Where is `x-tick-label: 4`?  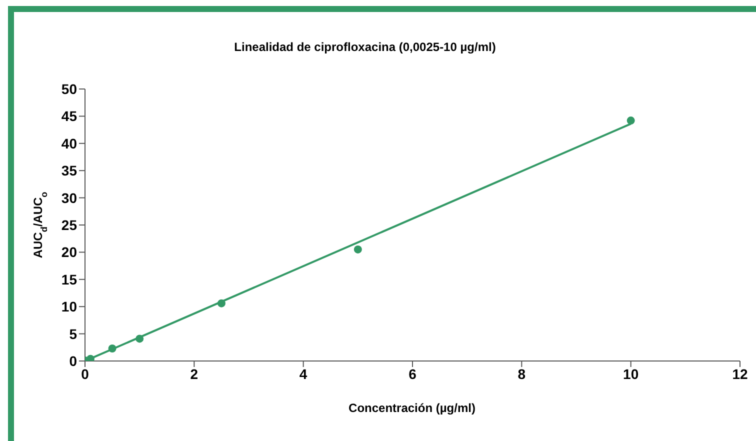 x-tick-label: 4 is located at coordinates (303, 374).